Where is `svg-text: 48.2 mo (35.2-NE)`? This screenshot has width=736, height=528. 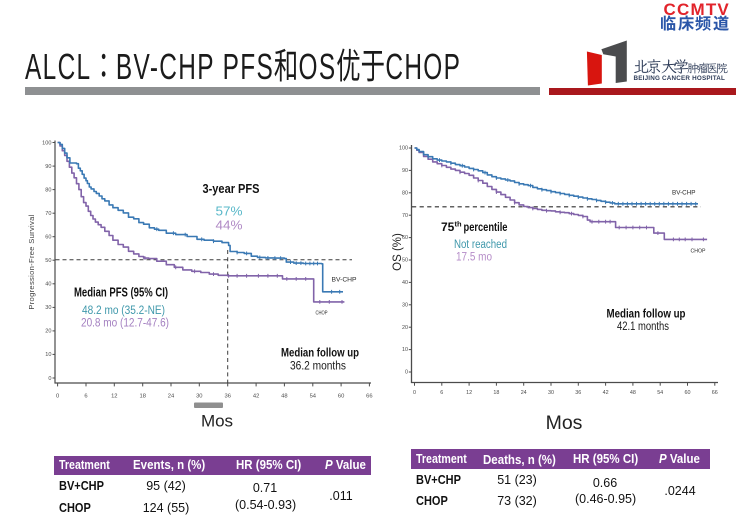
svg-text: 48.2 mo (35.2-NE) is located at coordinates (123, 311).